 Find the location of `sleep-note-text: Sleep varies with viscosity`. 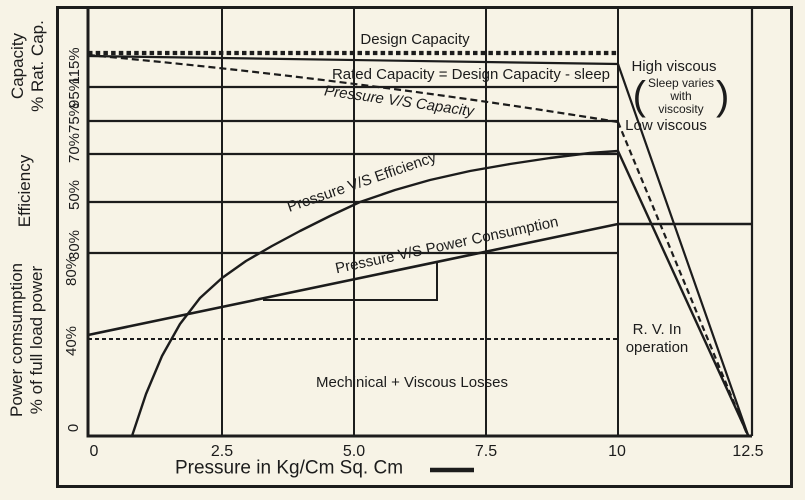

sleep-note-text: Sleep varies with viscosity is located at coordinates (681, 95).